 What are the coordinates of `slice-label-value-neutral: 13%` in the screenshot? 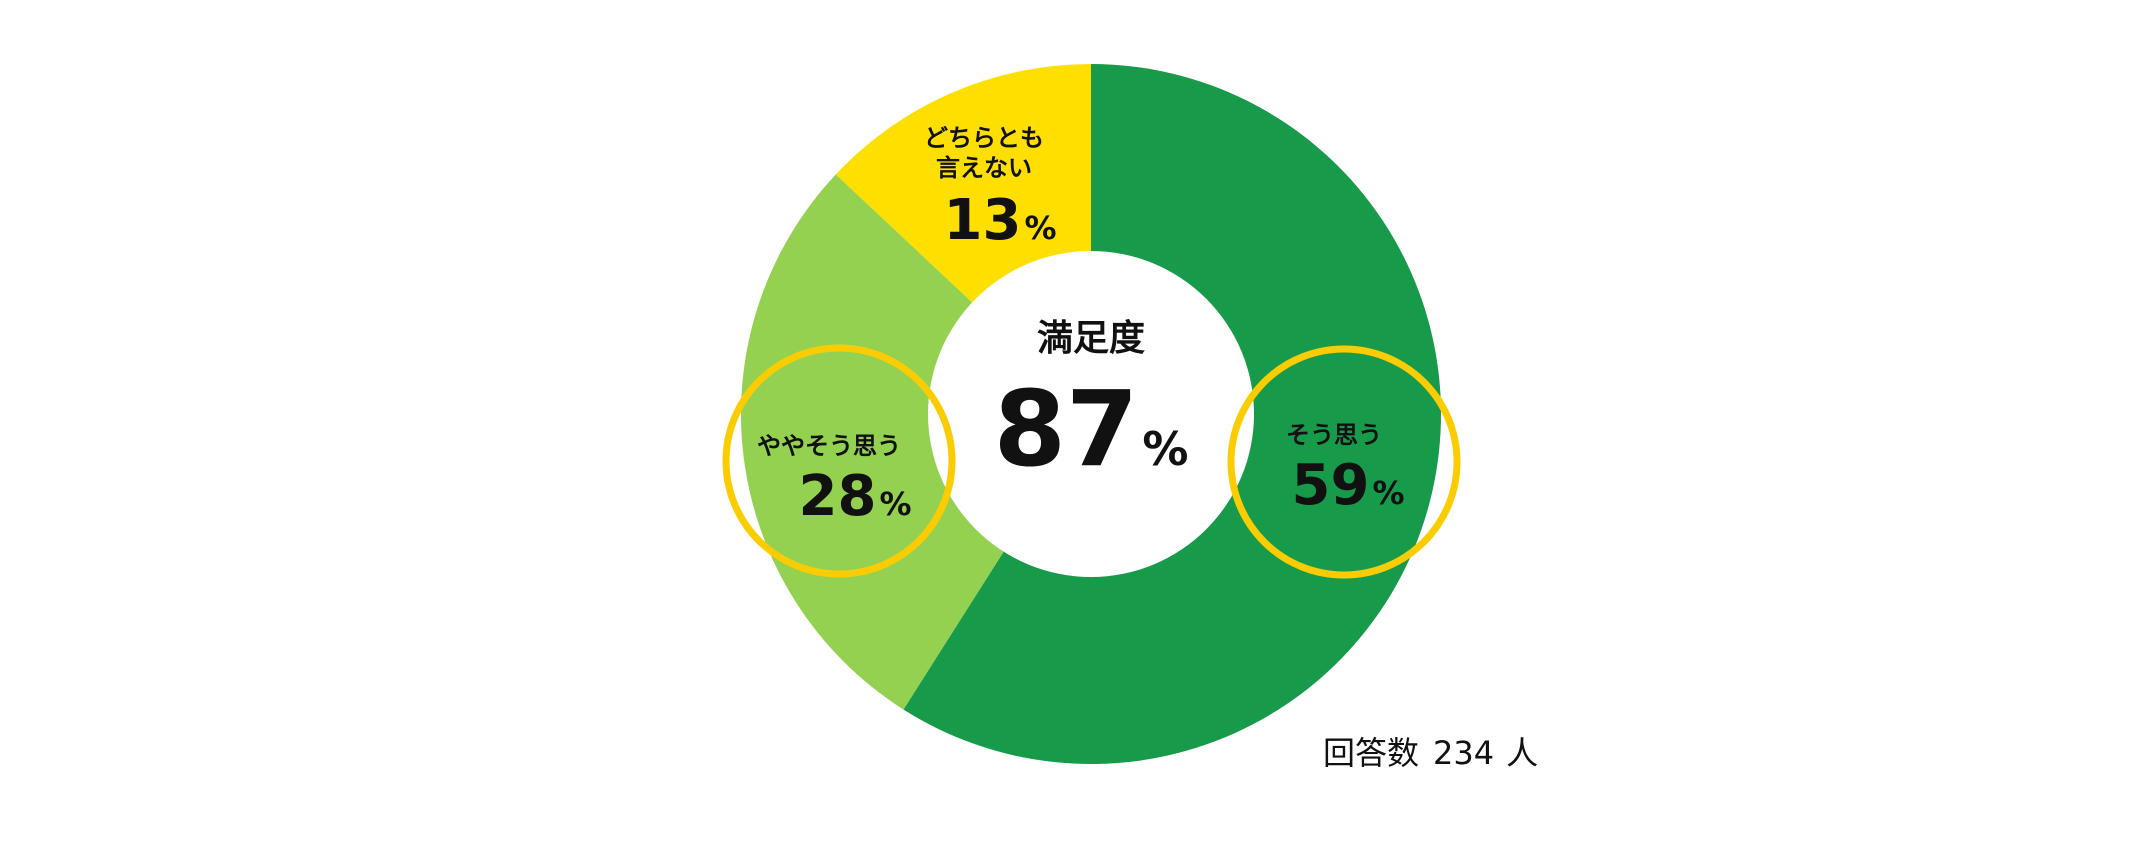 It's located at (1000, 220).